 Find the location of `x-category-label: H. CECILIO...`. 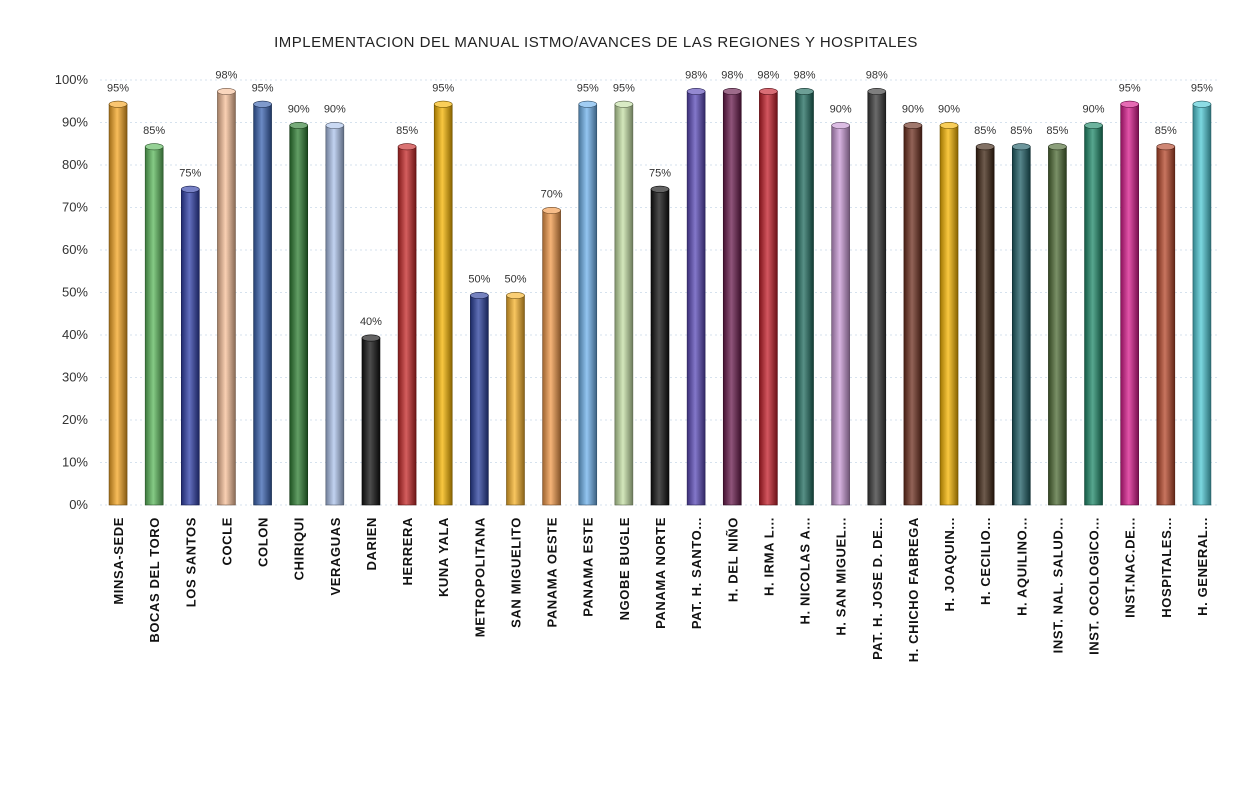

x-category-label: H. CECILIO... is located at coordinates (985, 561).